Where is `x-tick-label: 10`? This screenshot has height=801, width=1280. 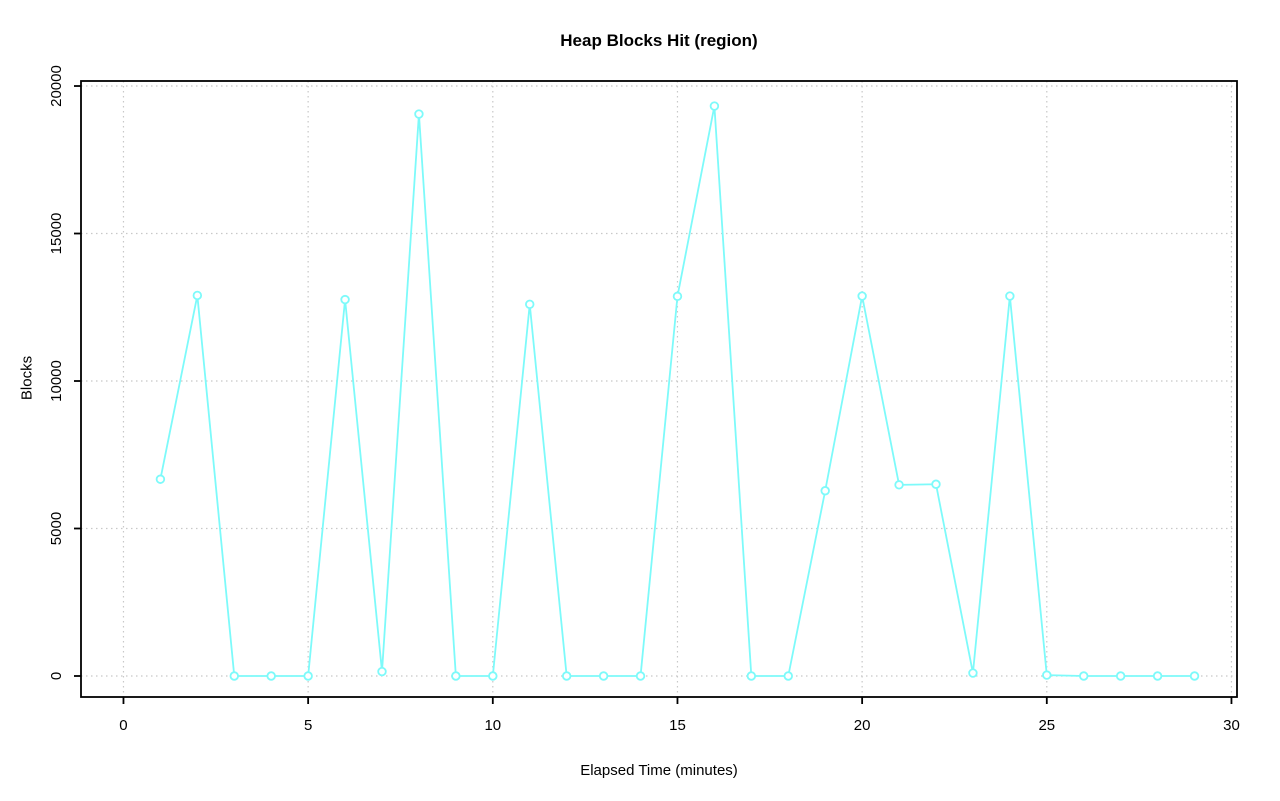
x-tick-label: 10 is located at coordinates (492, 725).